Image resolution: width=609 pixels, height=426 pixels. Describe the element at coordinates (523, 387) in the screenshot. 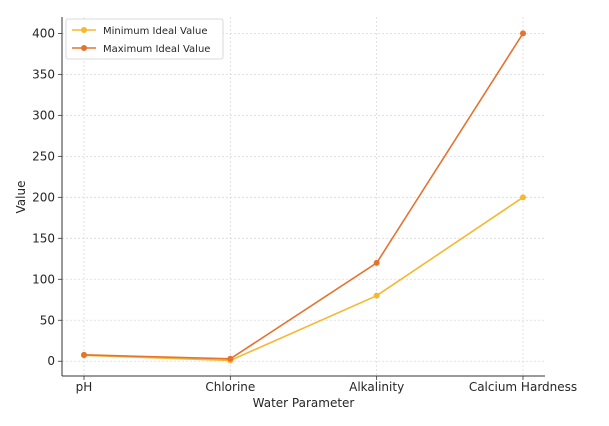

I see `x-tick-label: Calcium Hardness` at that location.